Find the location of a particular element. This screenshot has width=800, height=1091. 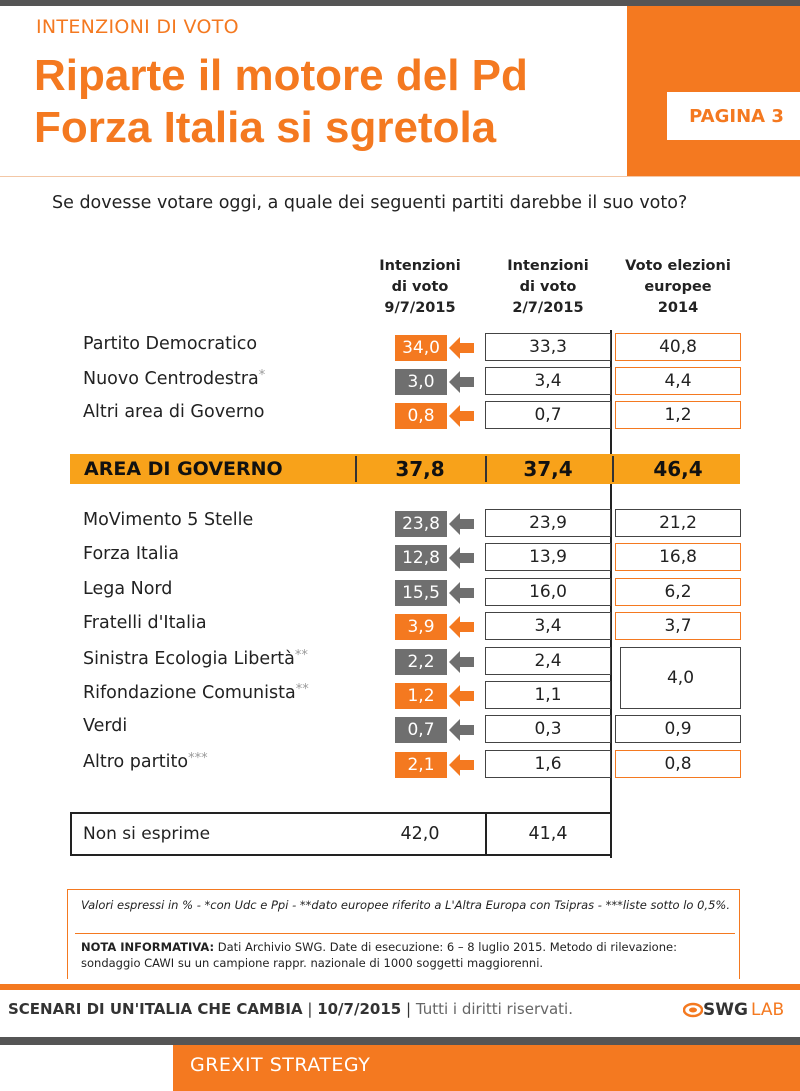

party-label: Partito Democratico is located at coordinates (170, 344).